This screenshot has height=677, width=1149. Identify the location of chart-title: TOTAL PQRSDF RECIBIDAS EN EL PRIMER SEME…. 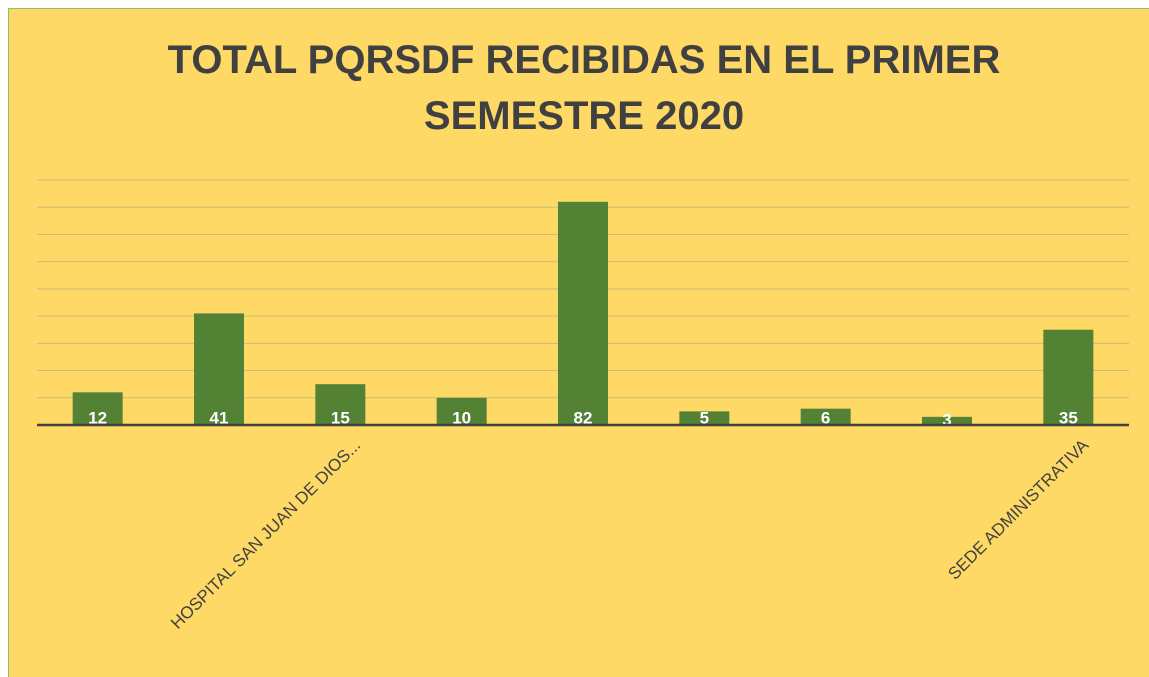
(584, 88).